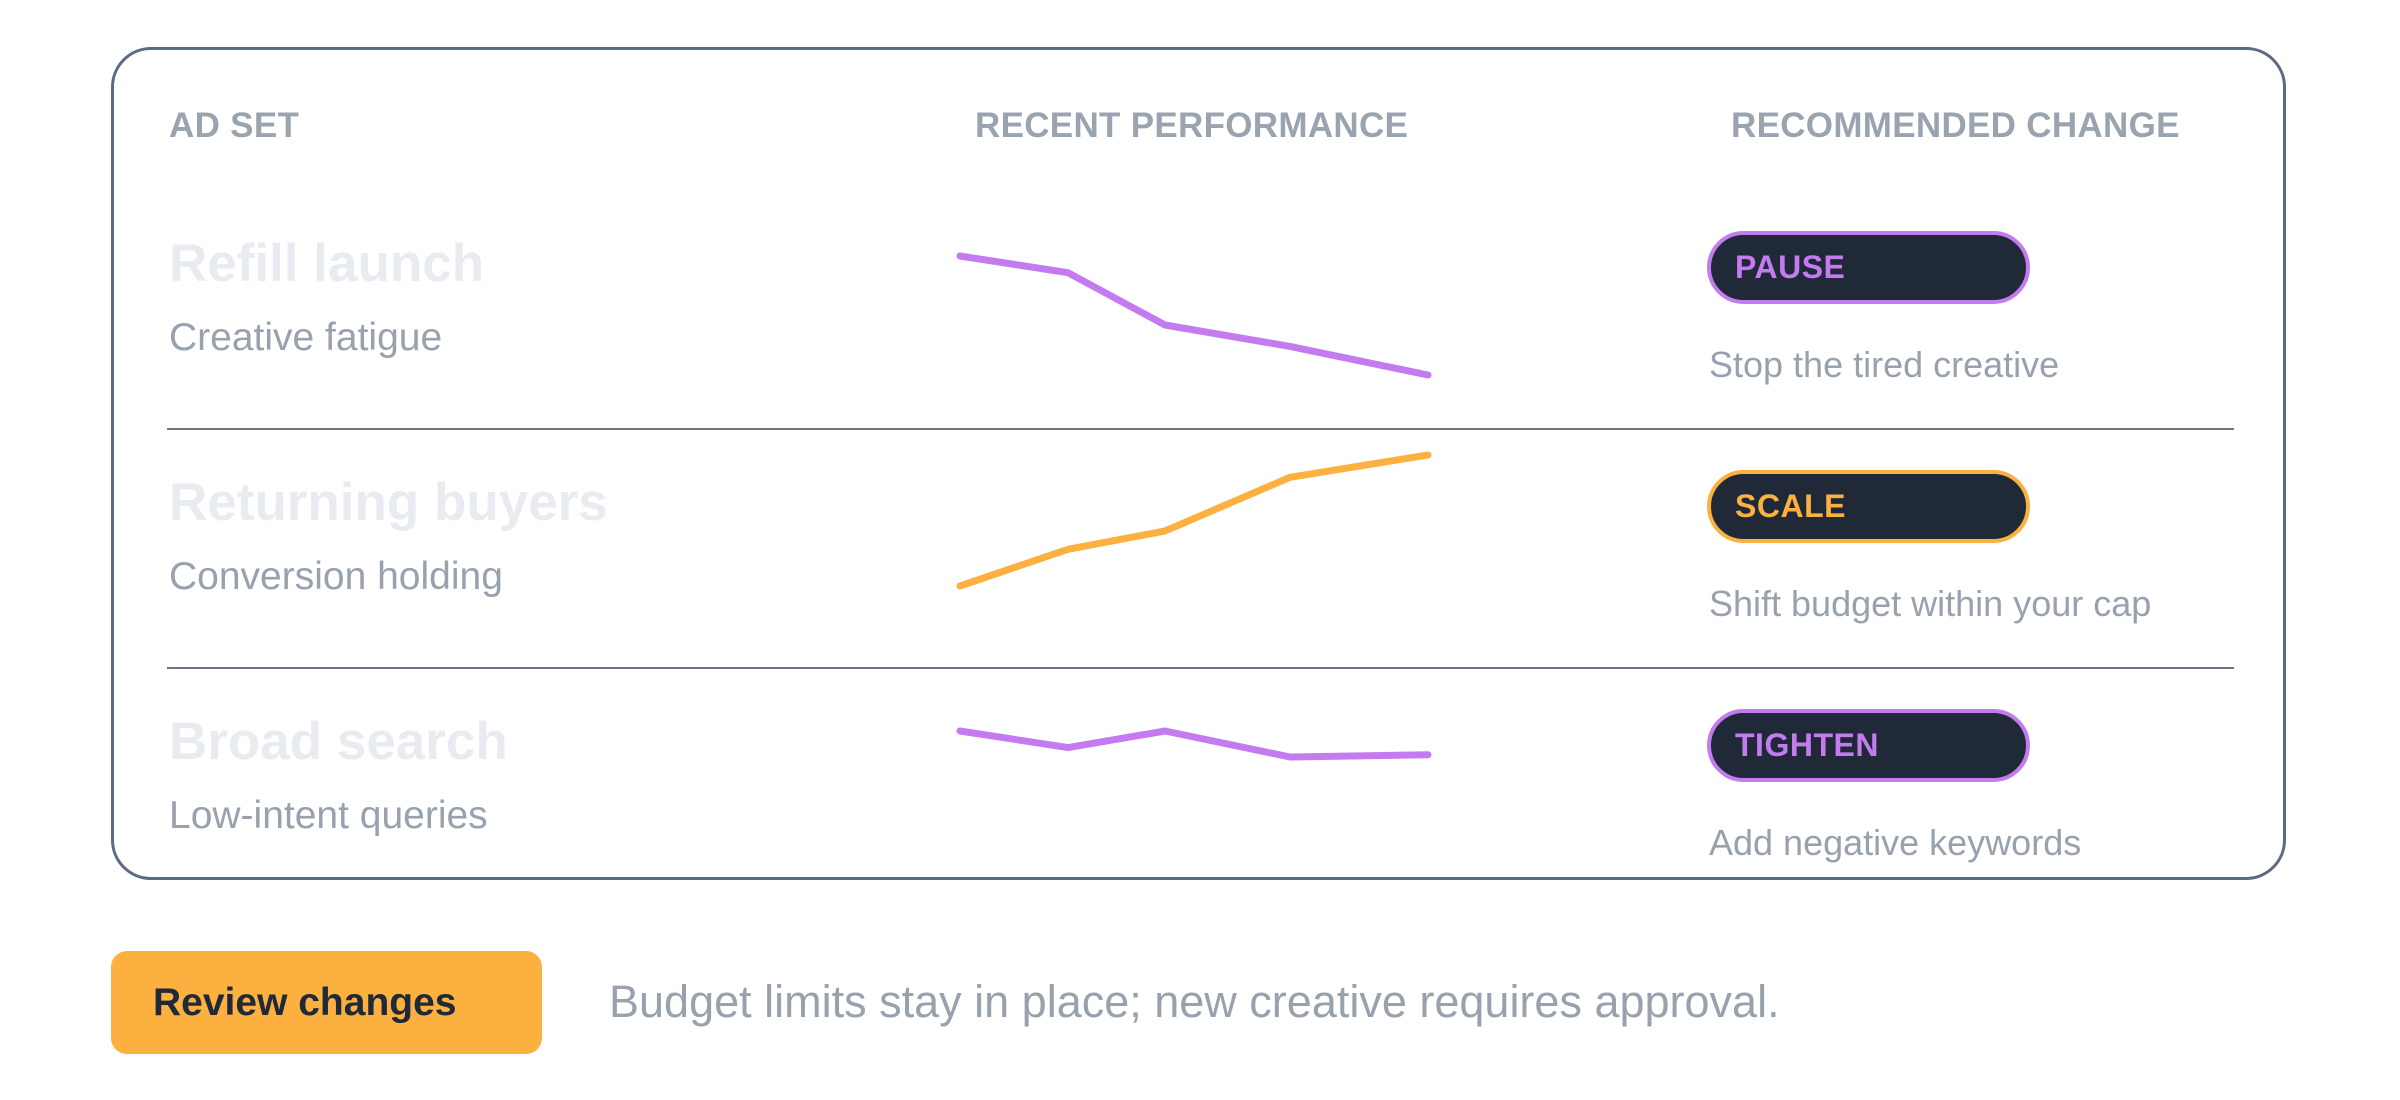  I want to click on recommendation-note: Shift budget within your cap, so click(1930, 603).